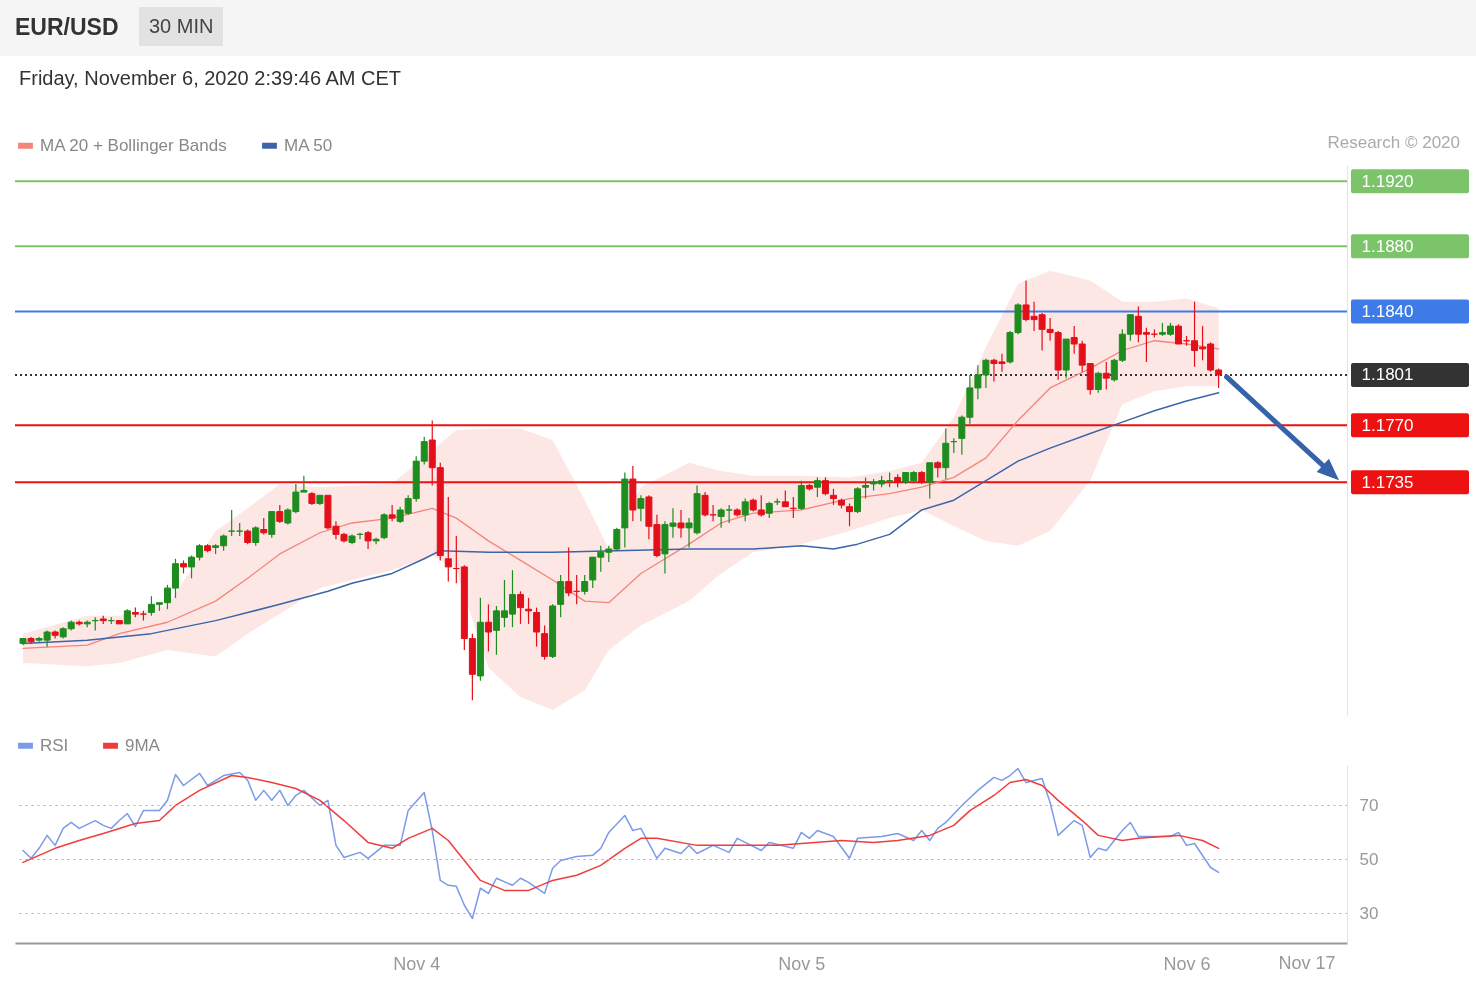 This screenshot has width=1476, height=996. What do you see at coordinates (181, 26) in the screenshot?
I see `text: 30 MIN` at bounding box center [181, 26].